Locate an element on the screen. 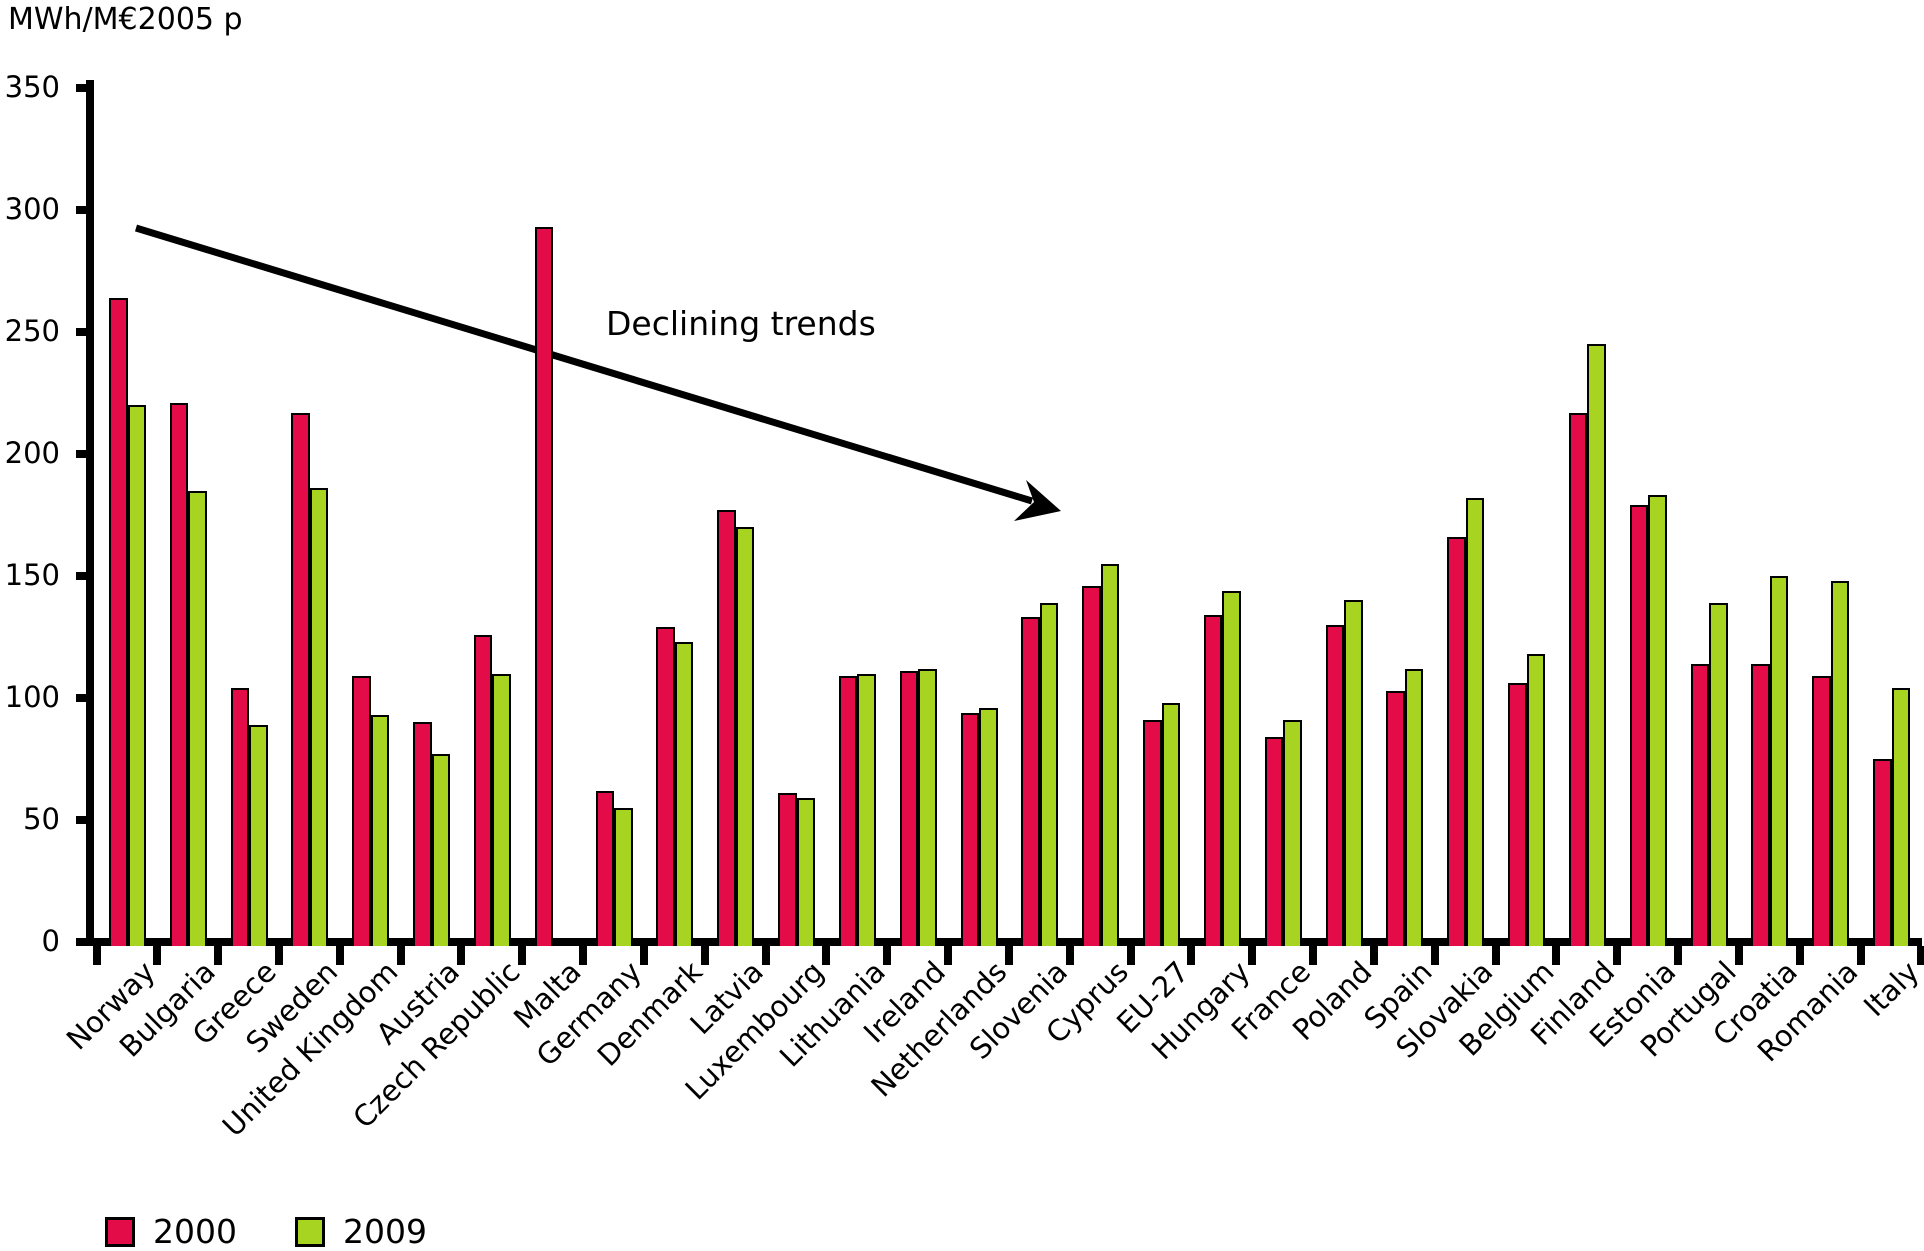 The width and height of the screenshot is (1924, 1251). bar-2009-spain is located at coordinates (1414, 807).